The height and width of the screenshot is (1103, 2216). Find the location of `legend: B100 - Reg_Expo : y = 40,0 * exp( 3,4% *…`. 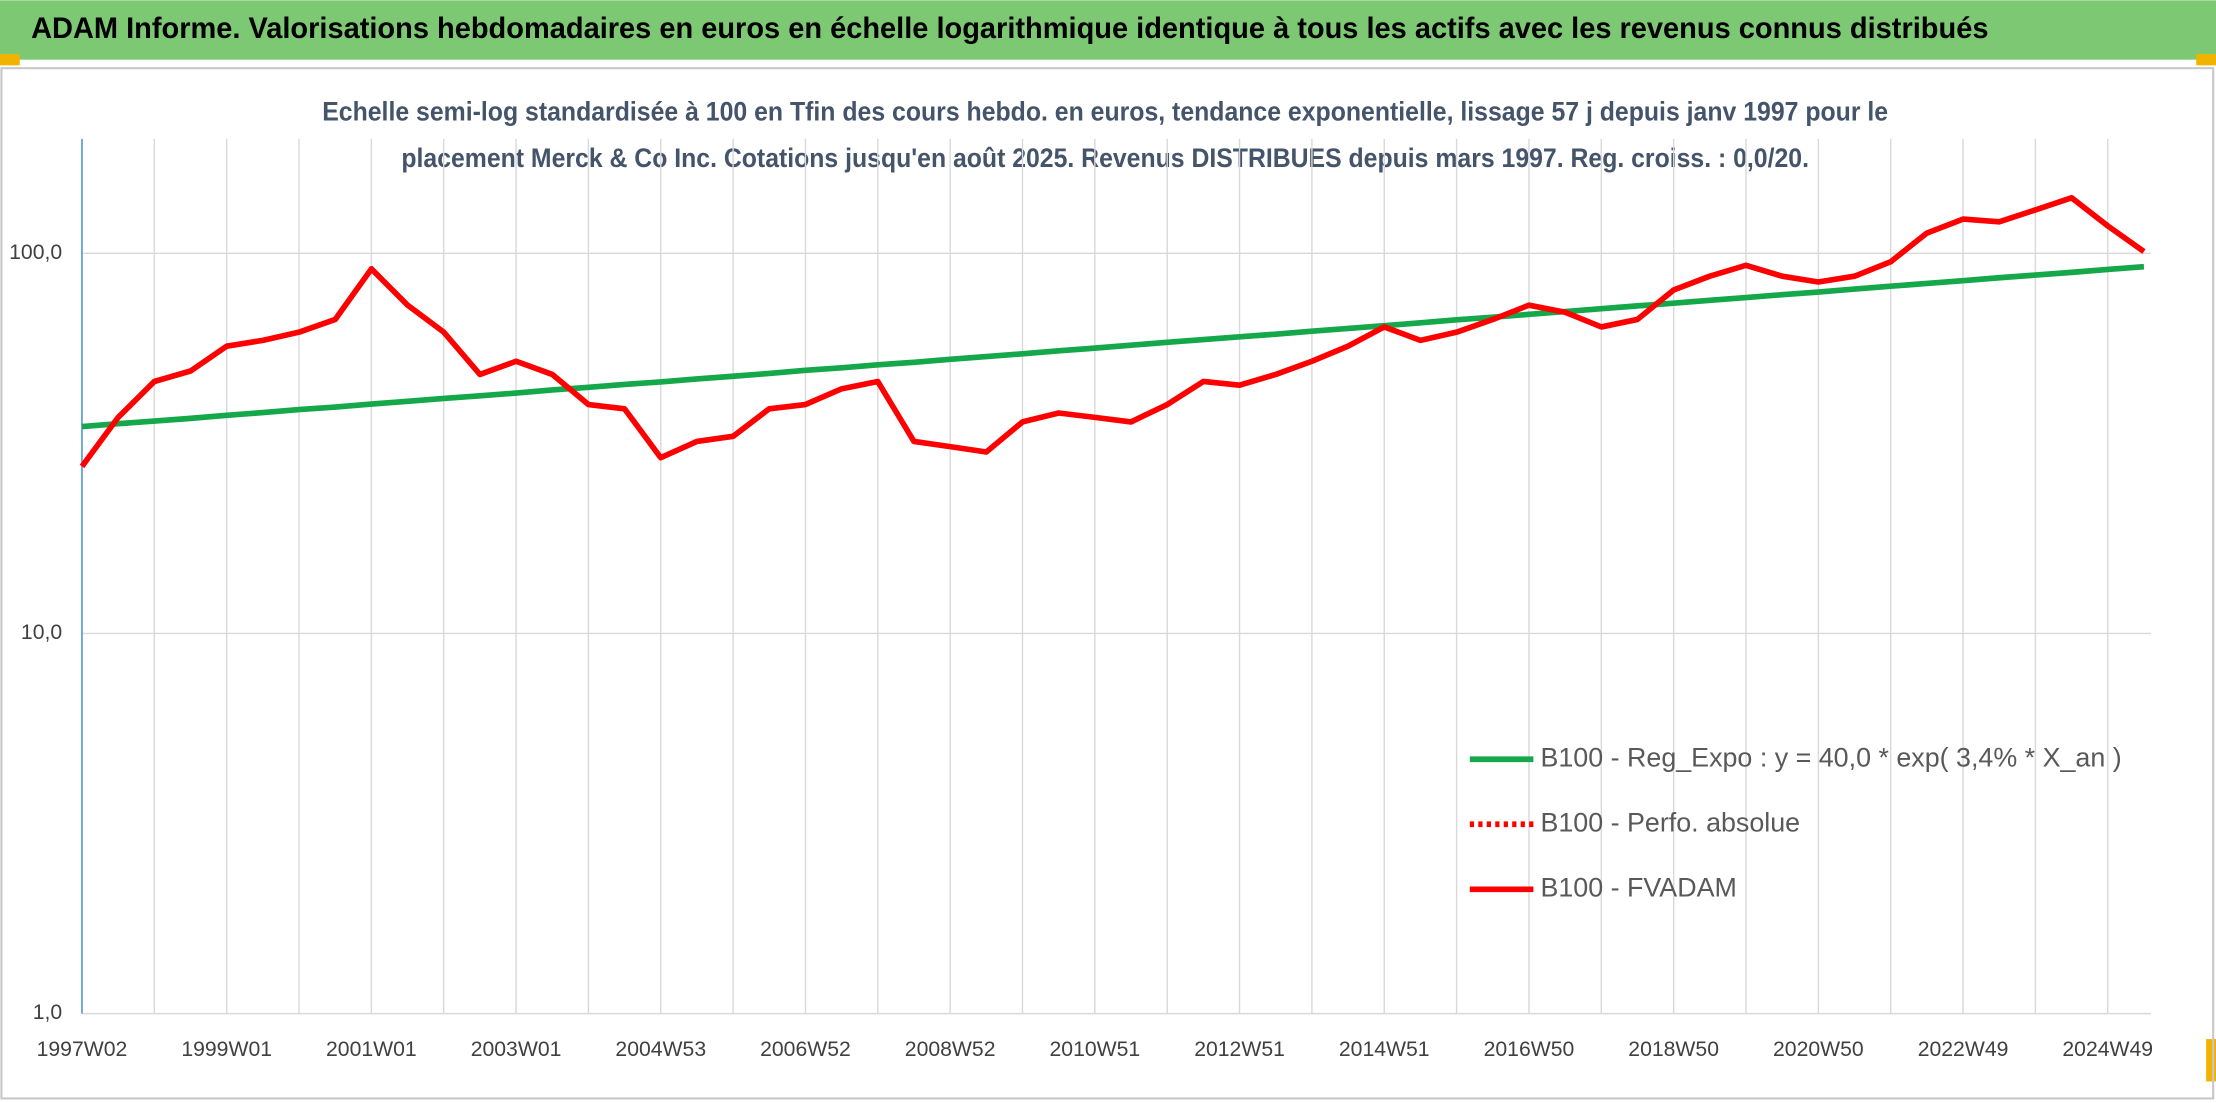

legend: B100 - Reg_Expo : y = 40,0 * exp( 3,4% *… is located at coordinates (1795, 822).